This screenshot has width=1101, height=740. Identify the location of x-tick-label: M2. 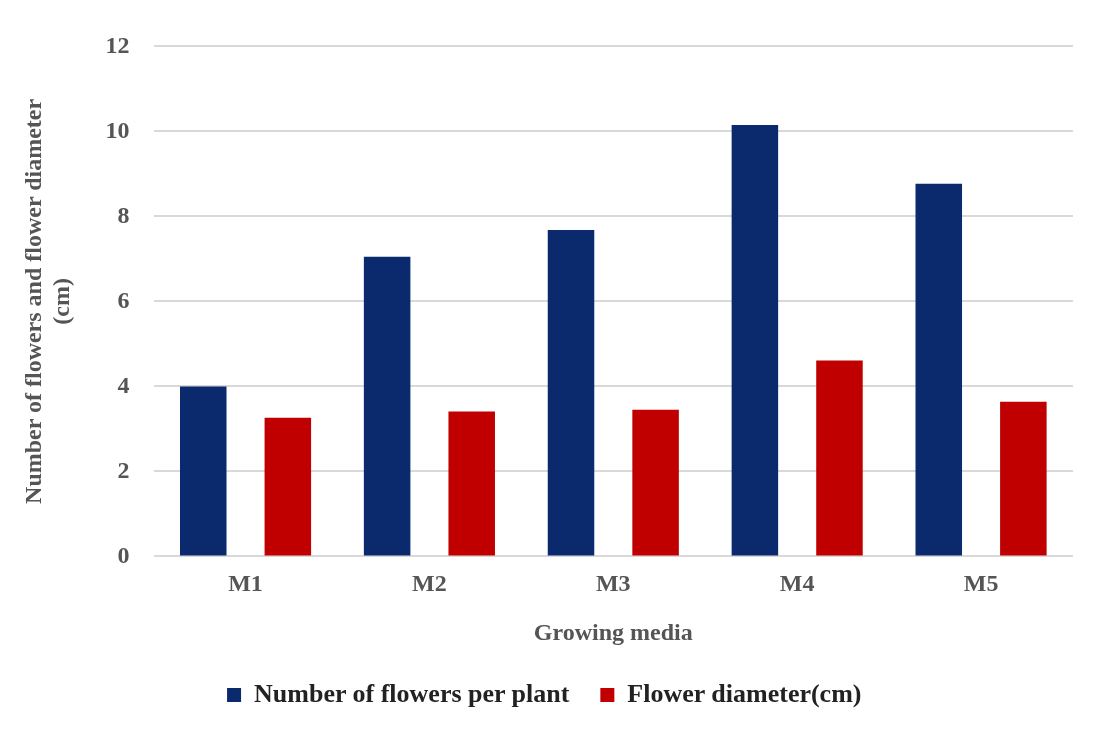
(429, 583).